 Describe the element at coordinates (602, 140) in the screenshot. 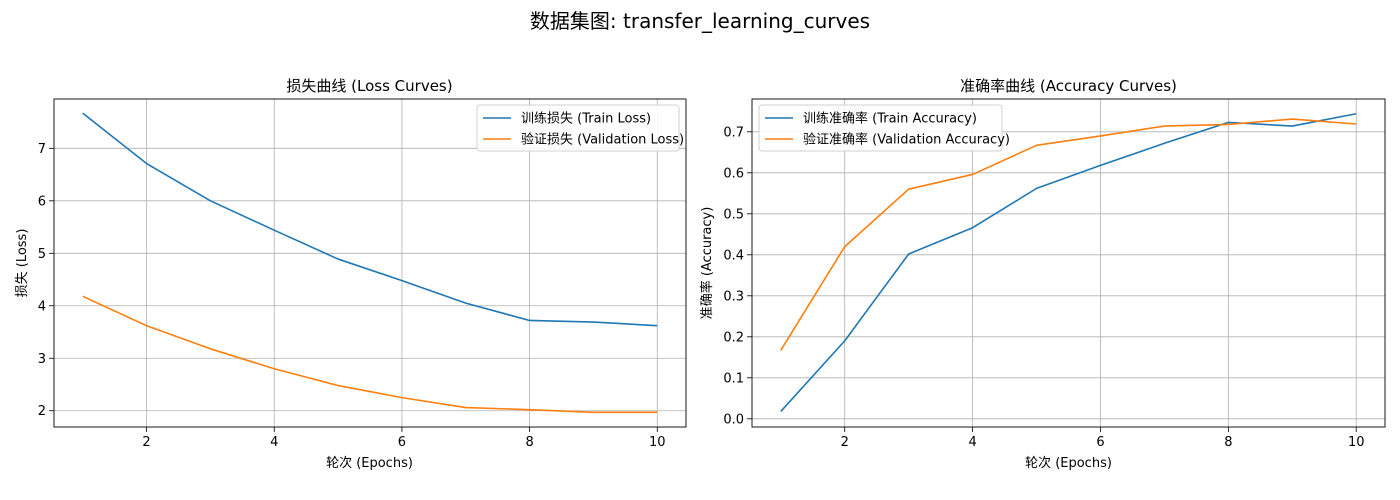

I see `legend-label: 验证损失 (Validation Loss)` at that location.